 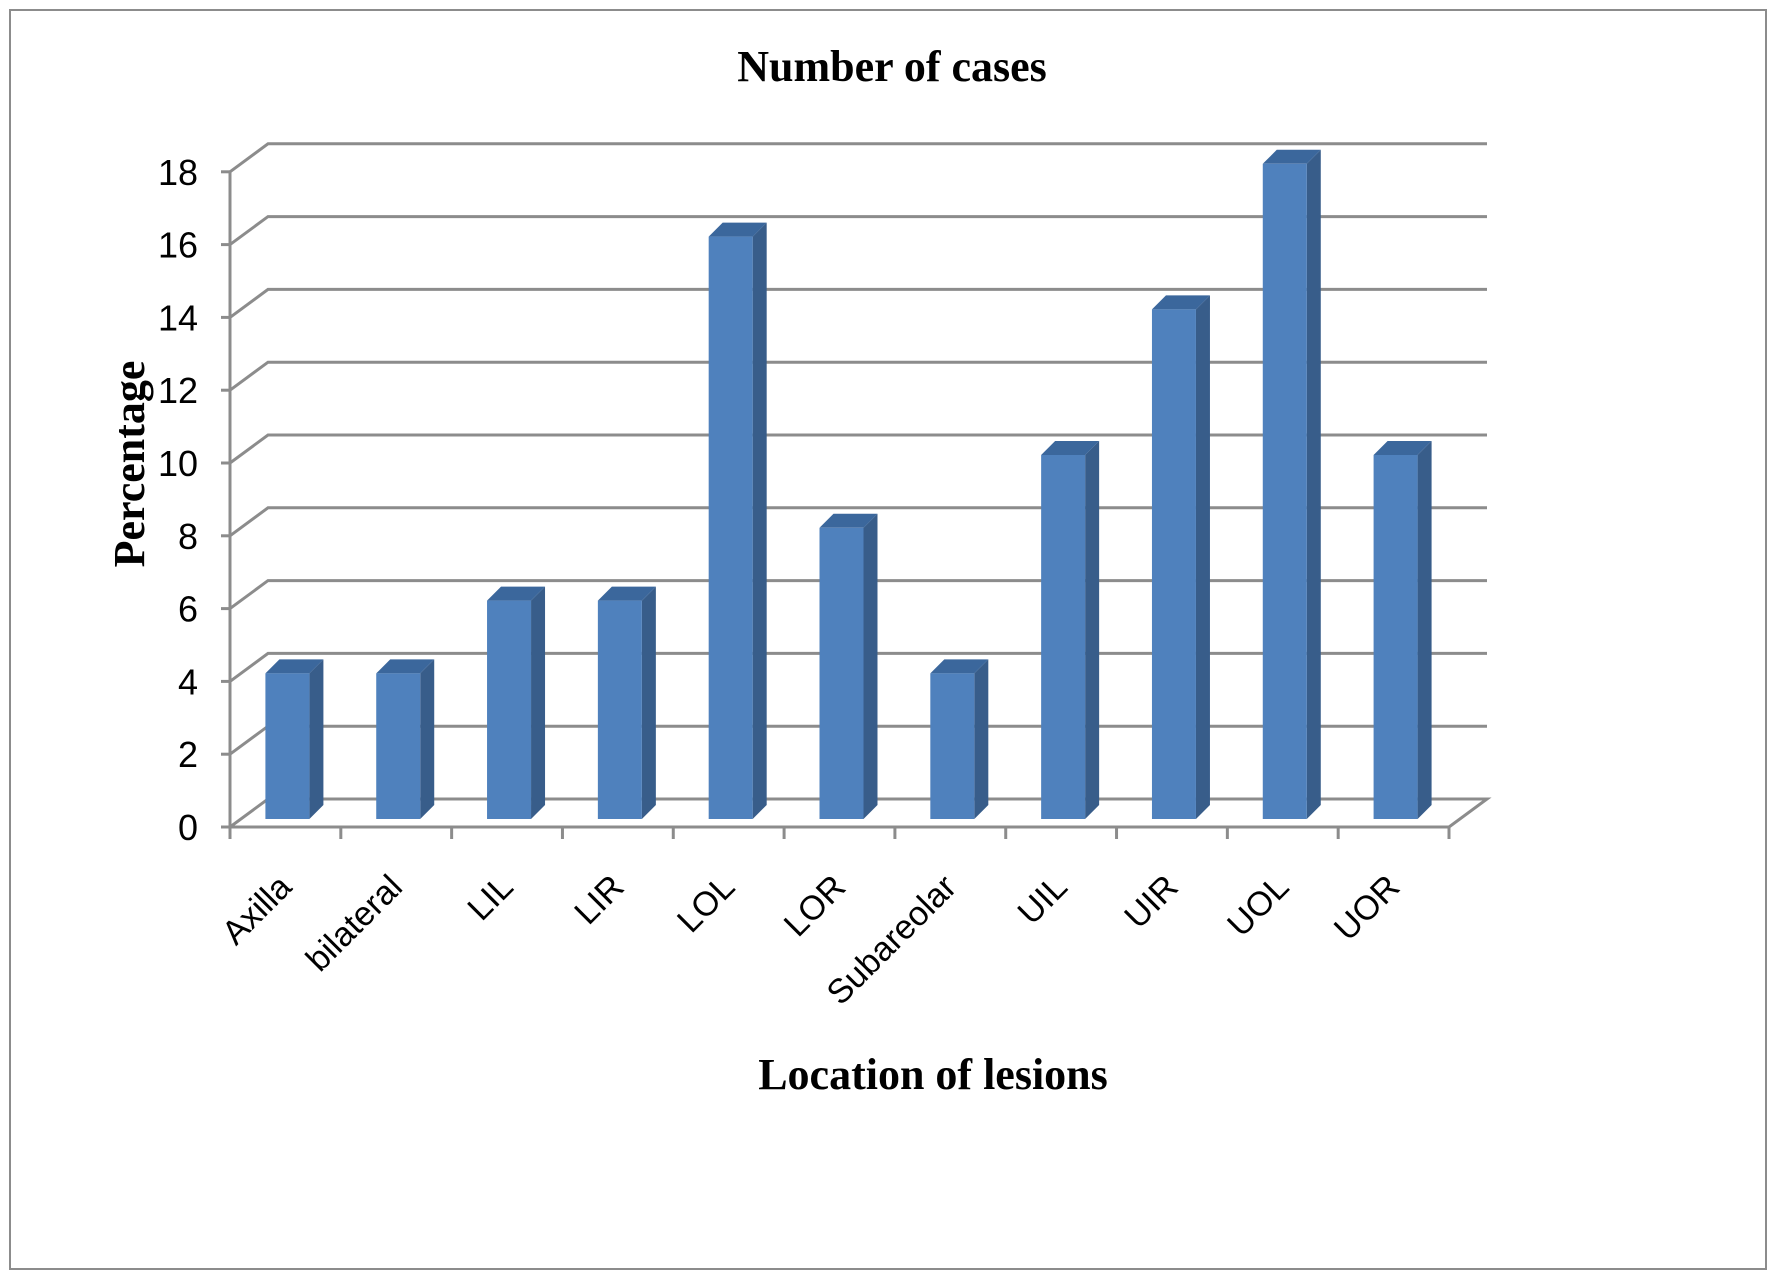 I want to click on bar-axilla, so click(x=294, y=739).